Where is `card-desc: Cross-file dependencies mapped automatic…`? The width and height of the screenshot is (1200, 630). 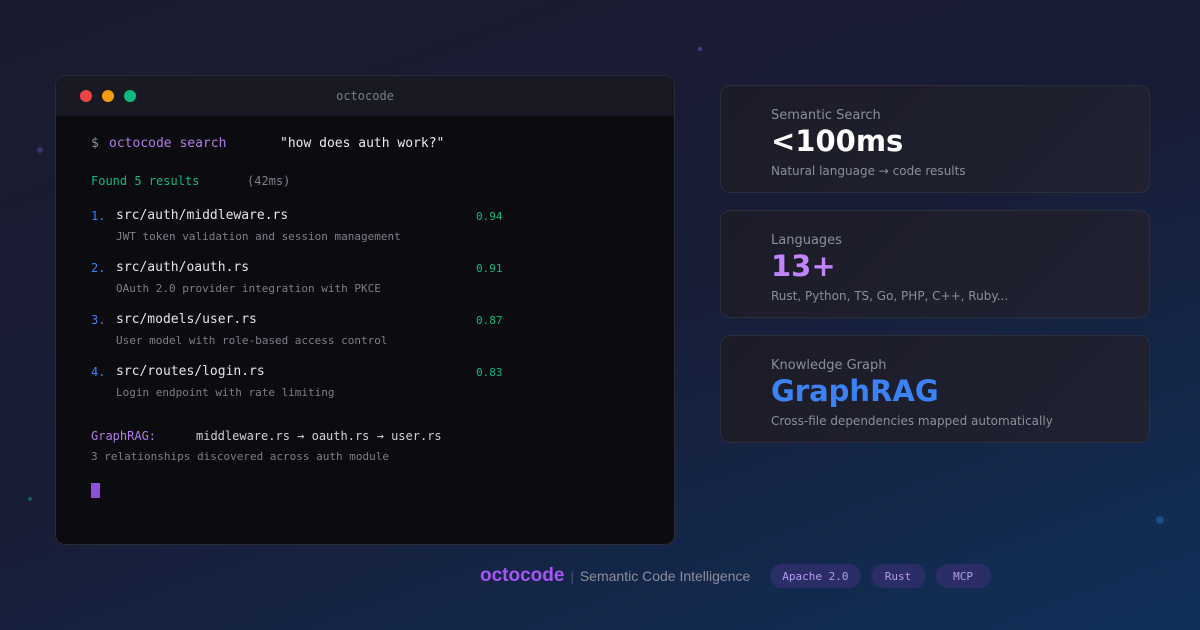 card-desc: Cross-file dependencies mapped automatic… is located at coordinates (912, 421).